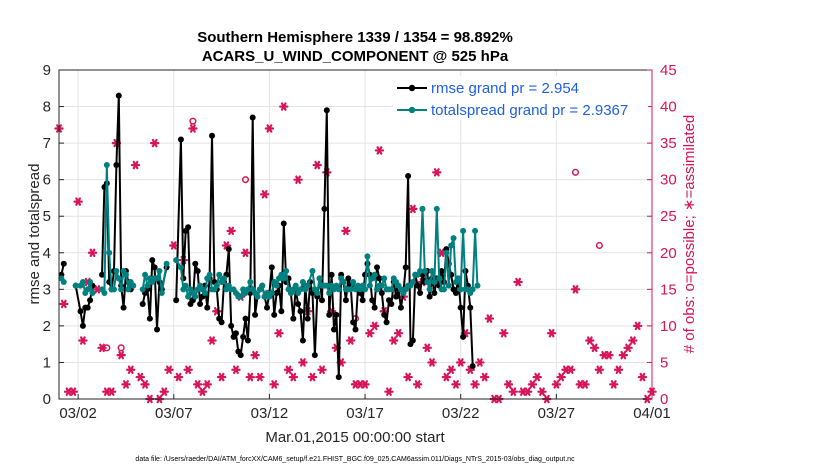 The height and width of the screenshot is (470, 830). I want to click on y-ticks-right: 0 5 10 15 20 25 30 35 40 45, so click(662, 235).